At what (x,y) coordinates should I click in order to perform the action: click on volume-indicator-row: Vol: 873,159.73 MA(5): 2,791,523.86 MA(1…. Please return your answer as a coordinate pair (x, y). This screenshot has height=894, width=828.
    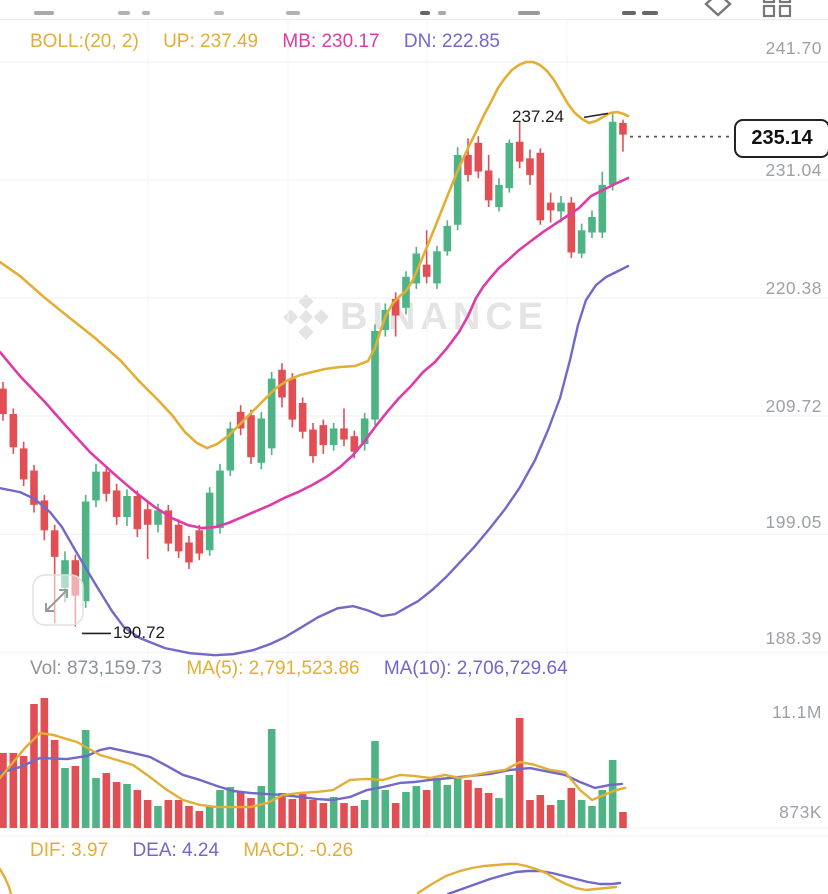
    Looking at the image, I should click on (308, 669).